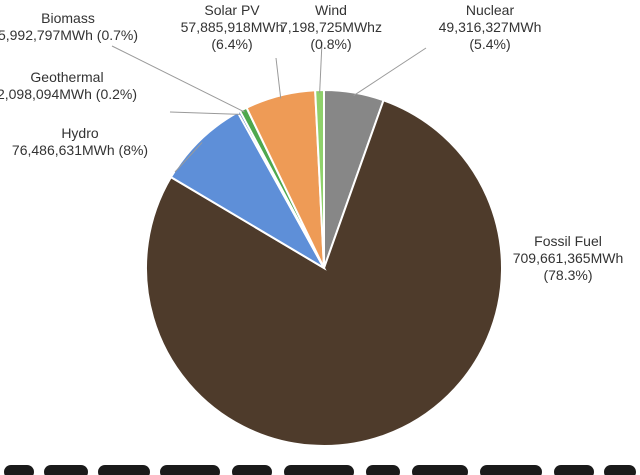 This screenshot has height=475, width=640. What do you see at coordinates (80, 150) in the screenshot?
I see `label-hydro-value: 76,486,631MWh (8%)` at bounding box center [80, 150].